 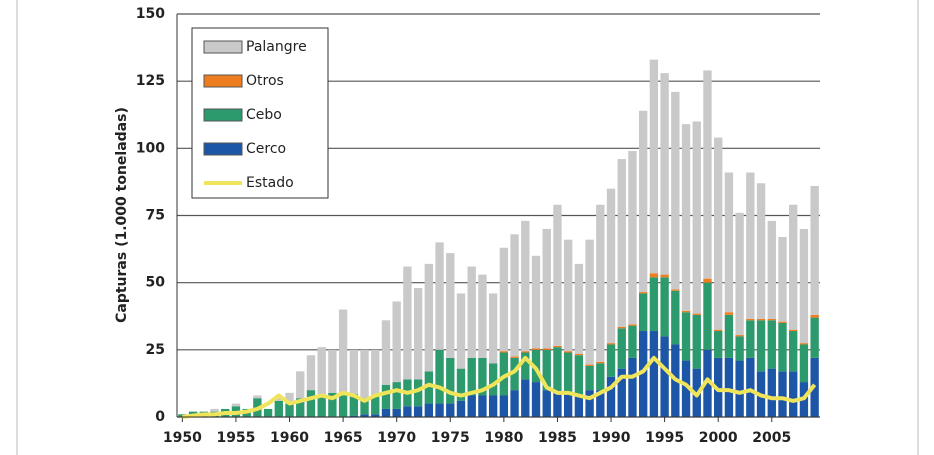 What do you see at coordinates (771, 438) in the screenshot?
I see `x-tick-label: 2005` at bounding box center [771, 438].